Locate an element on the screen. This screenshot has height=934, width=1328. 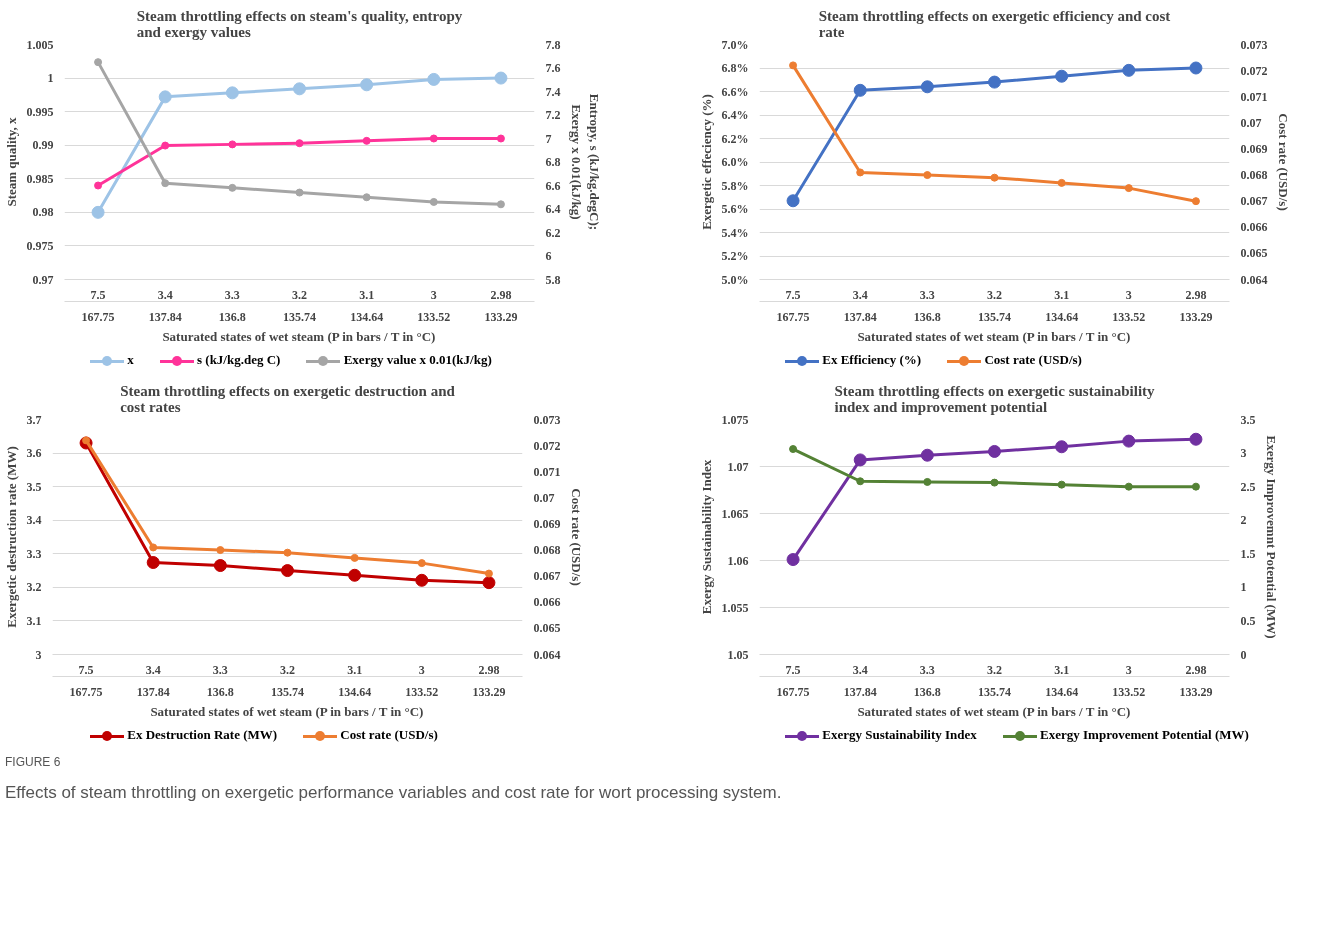
legend-label: Exergy Improvement Potential (MW) is located at coordinates (1144, 734).